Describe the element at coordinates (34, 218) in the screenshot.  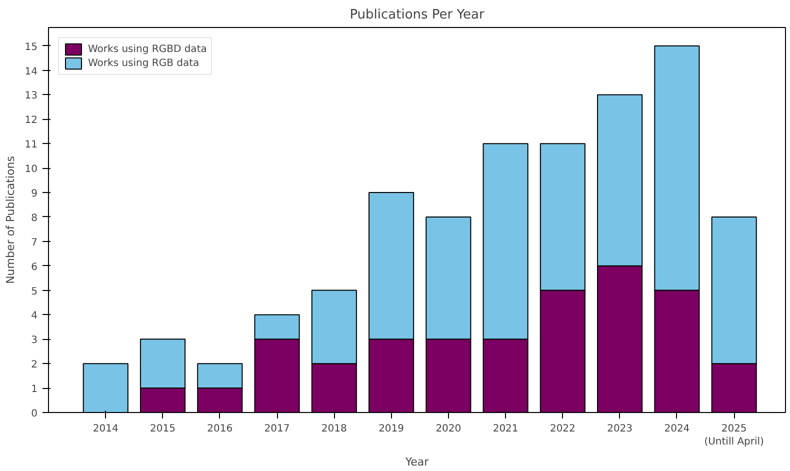
I see `y-tick-label: 8` at that location.